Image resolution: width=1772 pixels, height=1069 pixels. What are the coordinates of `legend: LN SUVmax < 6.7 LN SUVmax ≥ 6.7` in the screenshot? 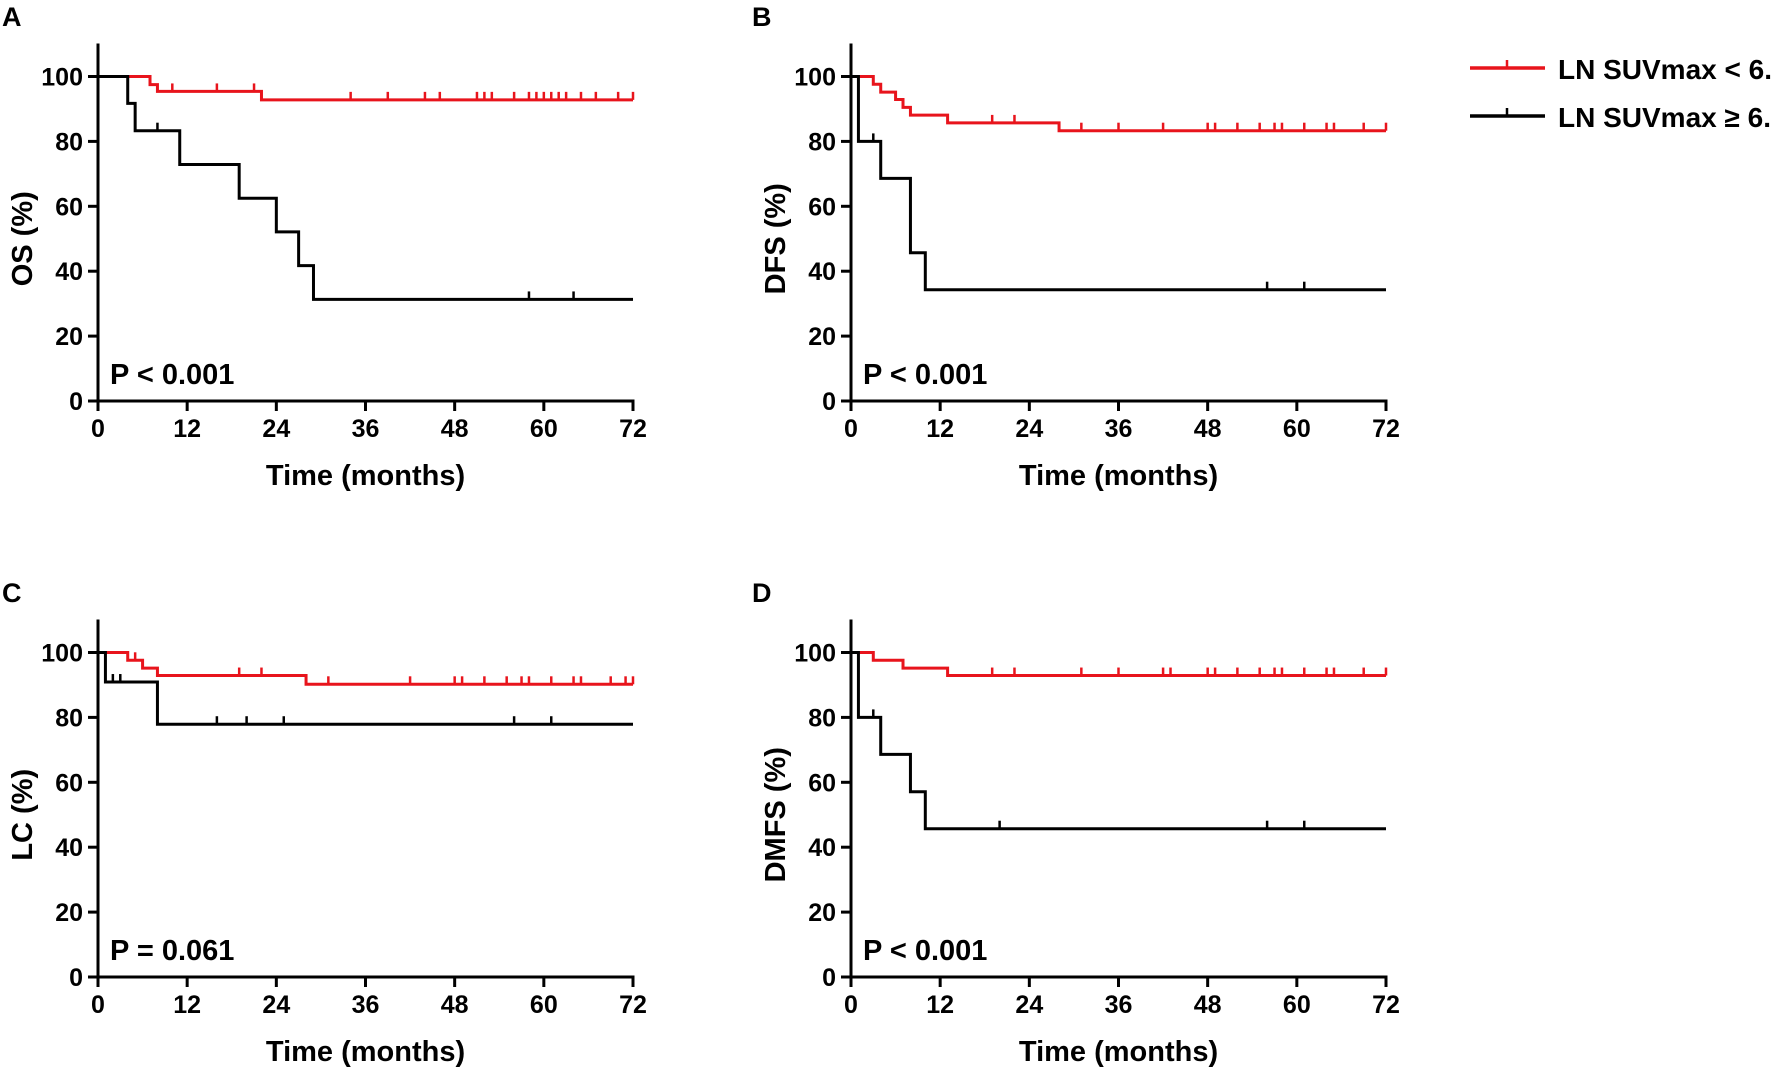 It's located at (1621, 93).